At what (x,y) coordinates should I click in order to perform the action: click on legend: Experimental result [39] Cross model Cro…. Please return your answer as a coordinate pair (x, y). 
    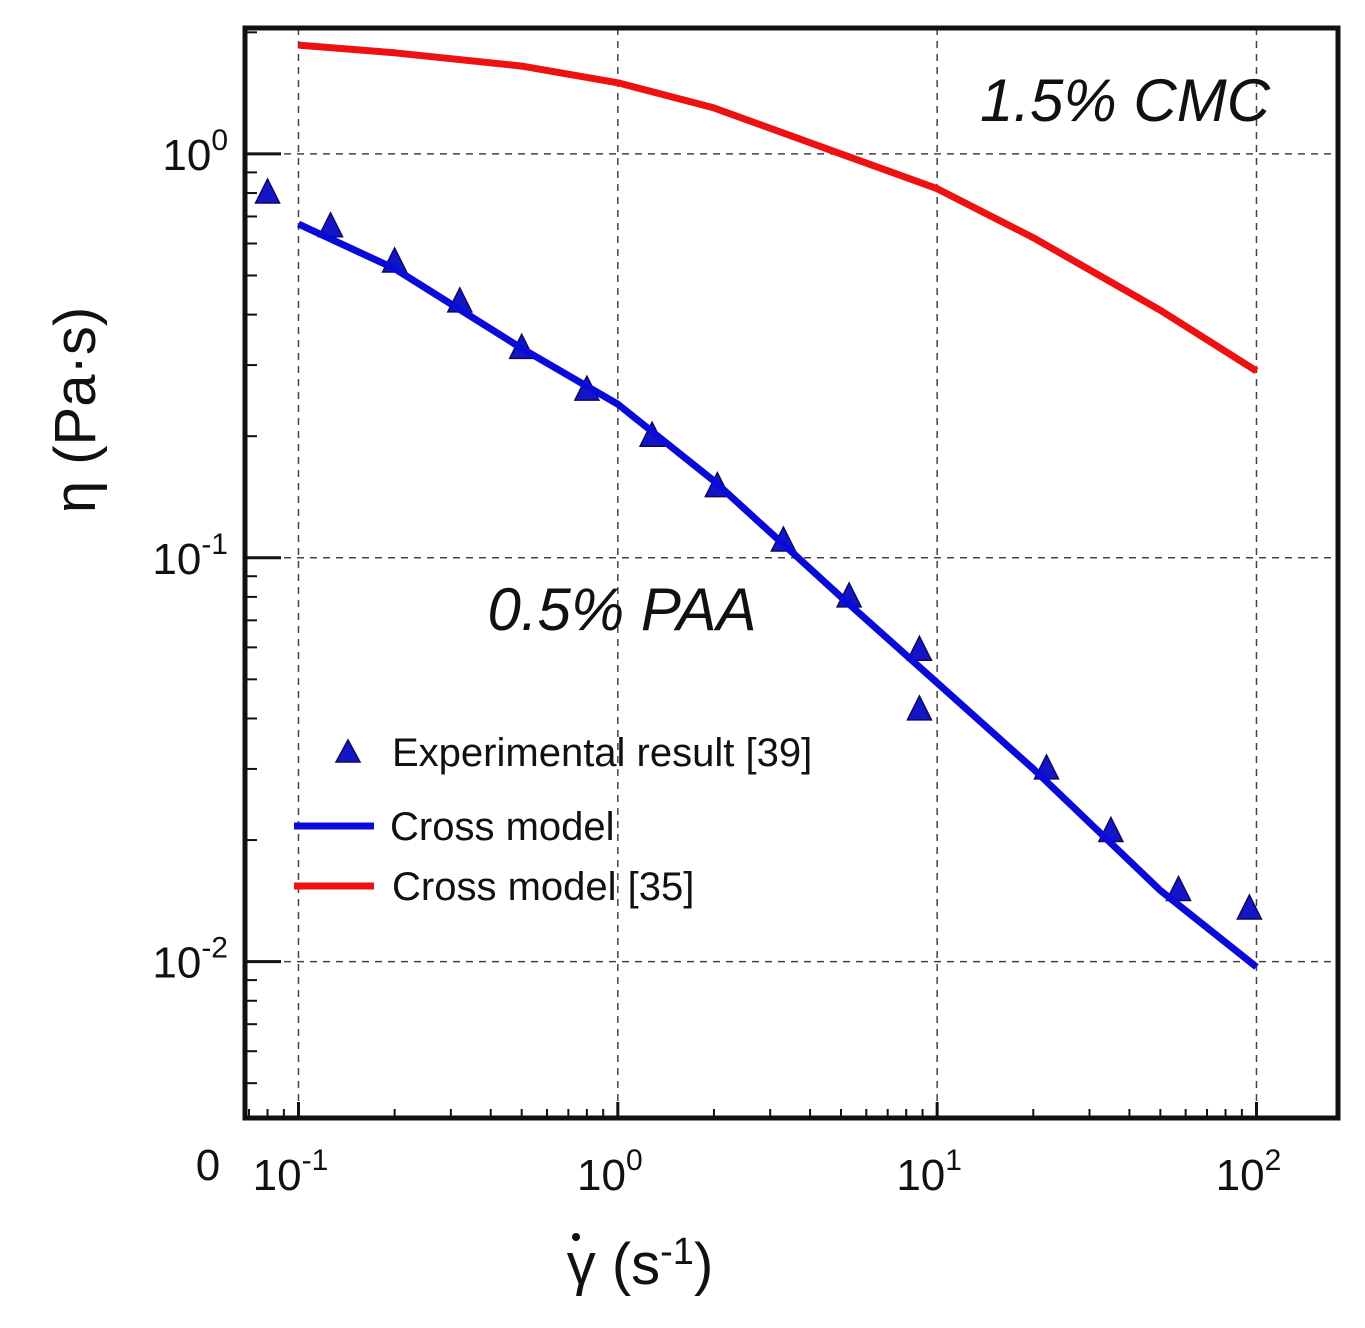
    Looking at the image, I should click on (553, 820).